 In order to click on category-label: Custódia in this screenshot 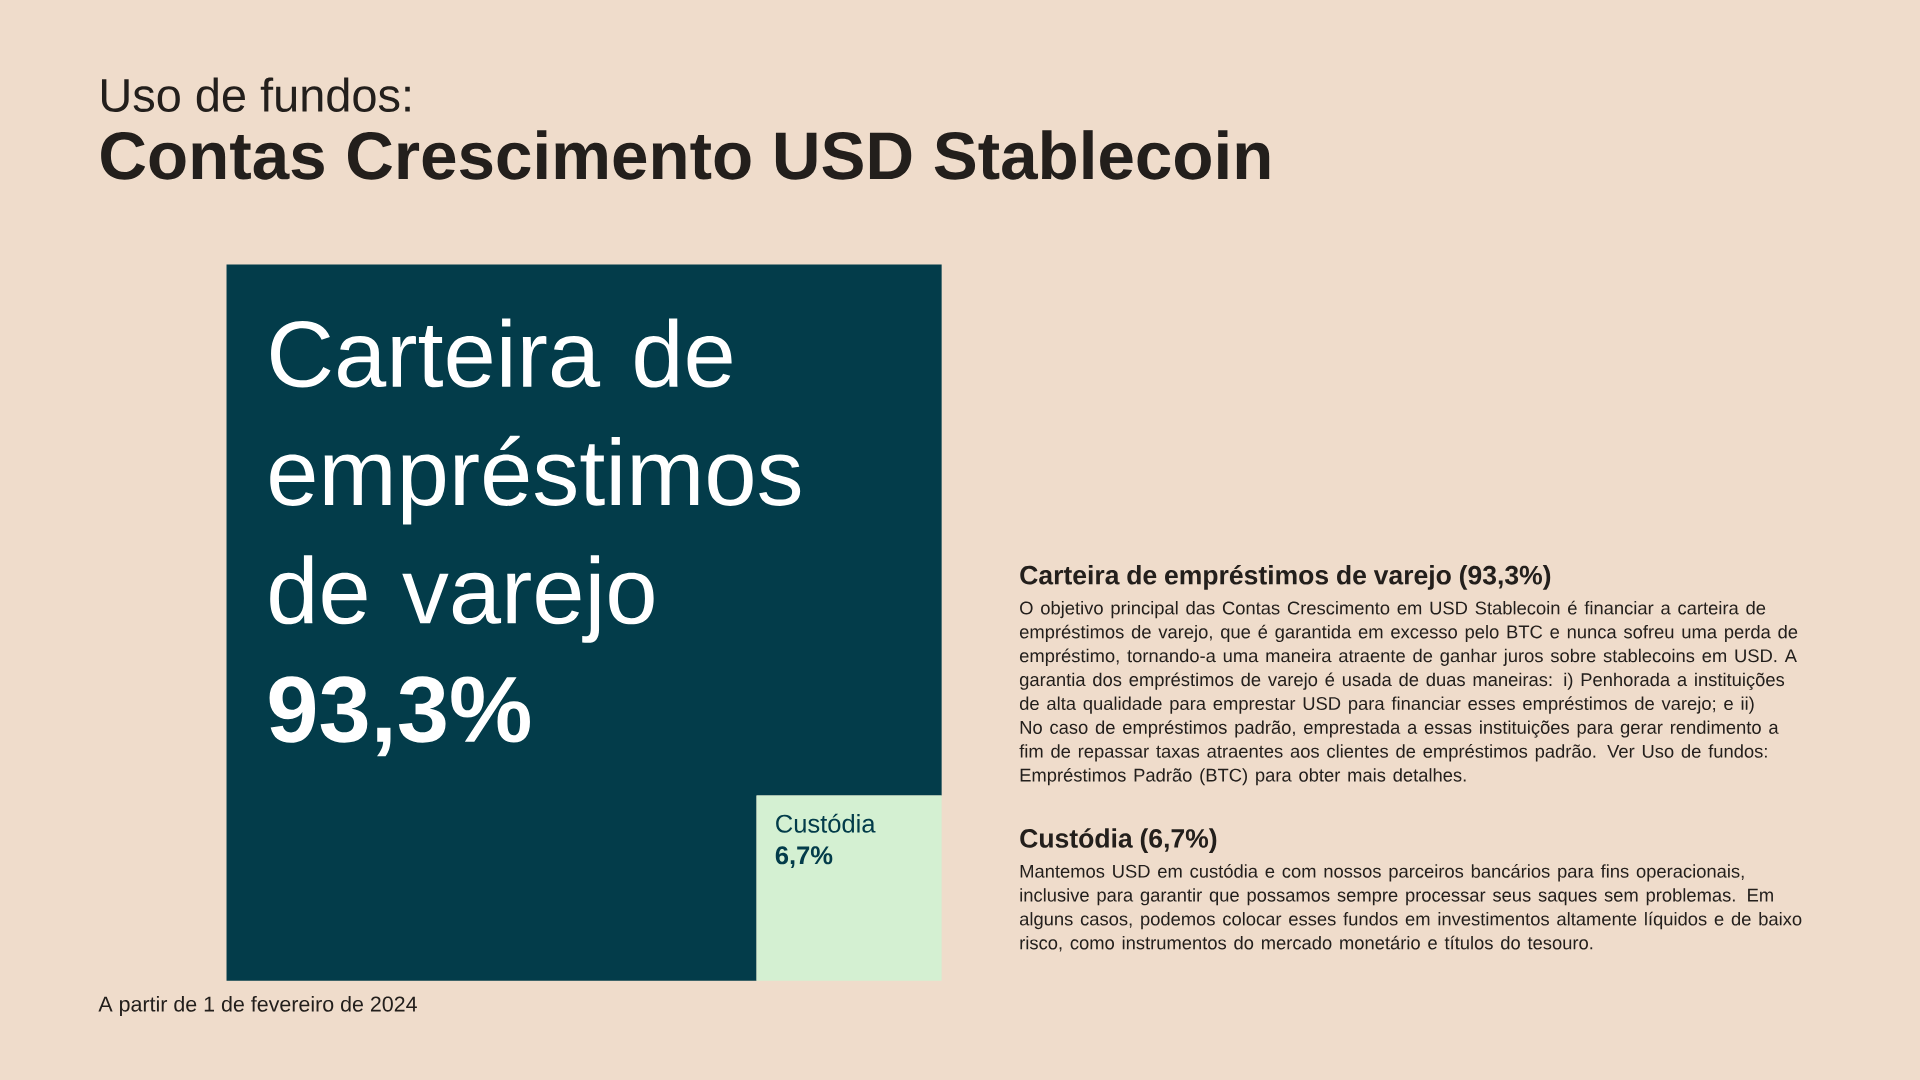, I will do `click(826, 823)`.